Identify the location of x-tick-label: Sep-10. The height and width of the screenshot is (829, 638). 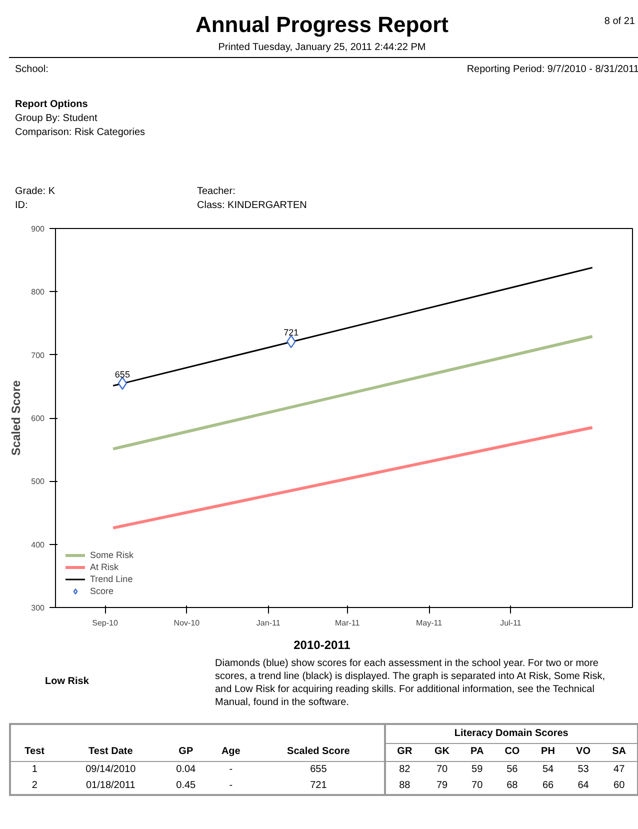
(105, 623).